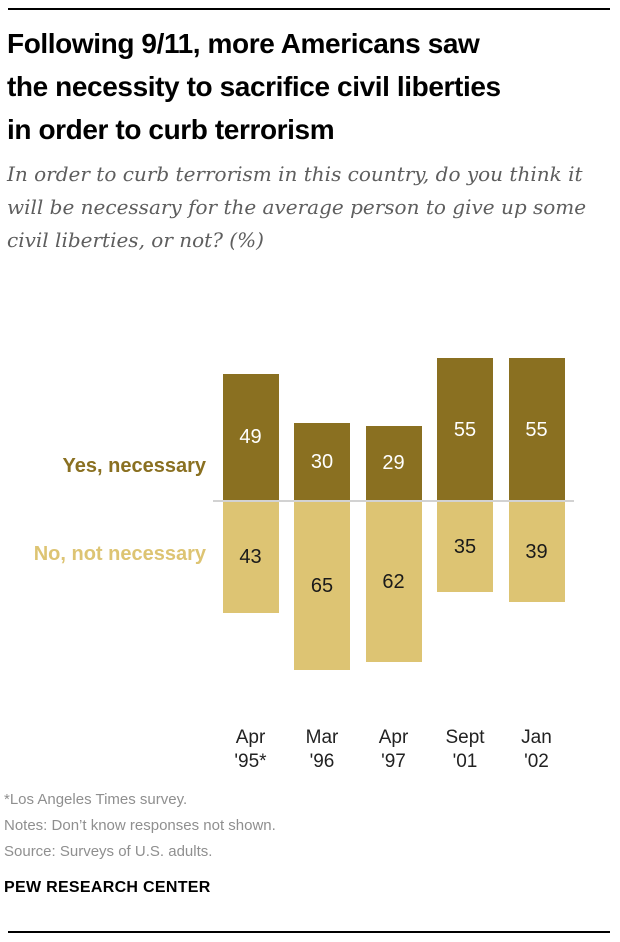  Describe the element at coordinates (536, 761) in the screenshot. I see `axis-label-year: '02` at that location.